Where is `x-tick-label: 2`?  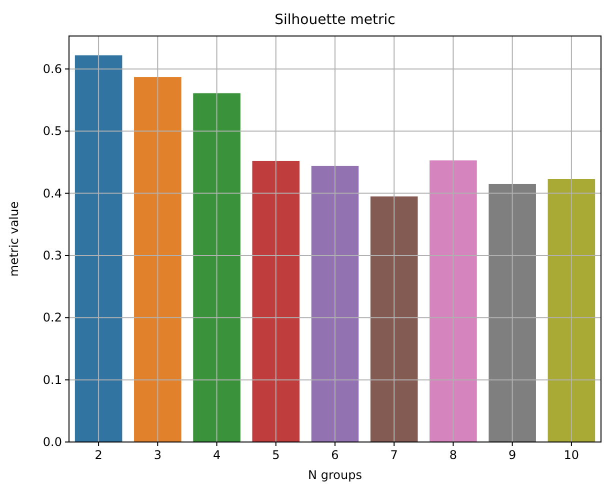 x-tick-label: 2 is located at coordinates (98, 455).